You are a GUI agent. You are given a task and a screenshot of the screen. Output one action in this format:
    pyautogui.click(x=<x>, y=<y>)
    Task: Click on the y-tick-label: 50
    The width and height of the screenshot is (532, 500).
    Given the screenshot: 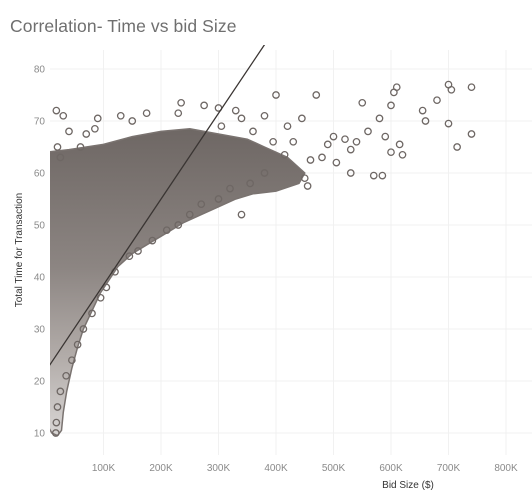 What is the action you would take?
    pyautogui.click(x=40, y=226)
    